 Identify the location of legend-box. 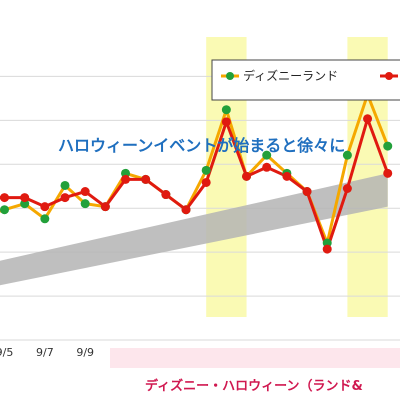
(305, 80).